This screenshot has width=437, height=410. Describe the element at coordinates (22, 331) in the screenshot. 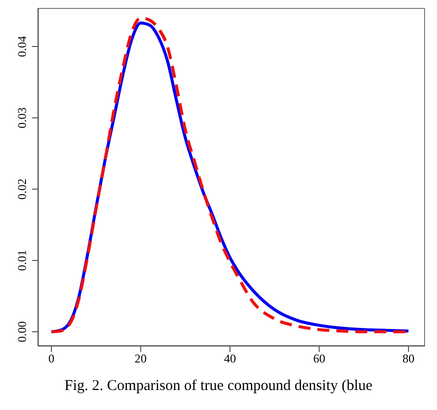

I see `y-tick-label: 0.00` at that location.